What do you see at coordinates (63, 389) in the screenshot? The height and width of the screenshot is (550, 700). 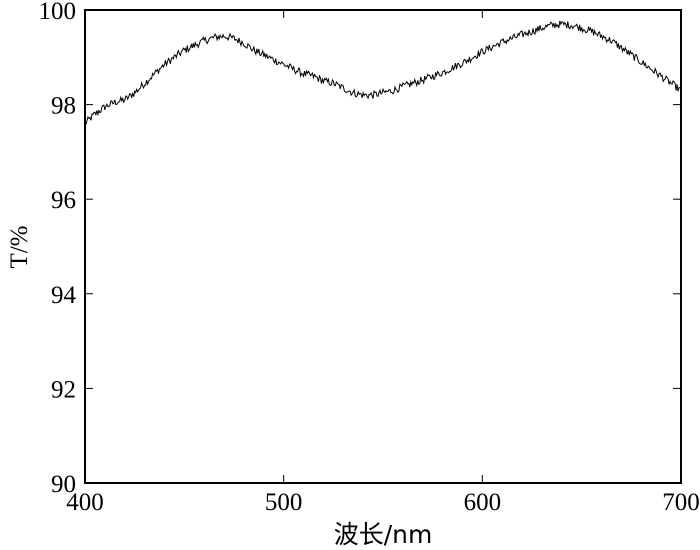 I see `y-tick-label: 92` at bounding box center [63, 389].